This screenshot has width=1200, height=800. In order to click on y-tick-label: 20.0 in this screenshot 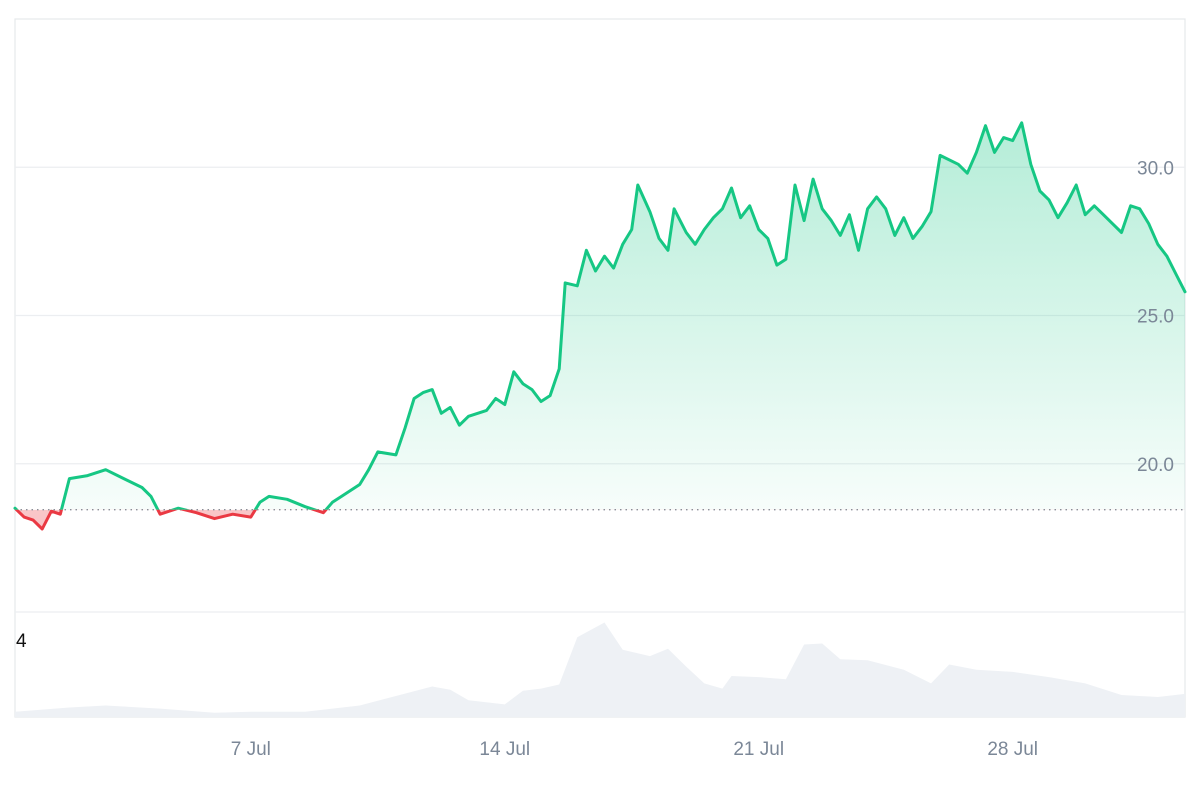, I will do `click(1155, 465)`.